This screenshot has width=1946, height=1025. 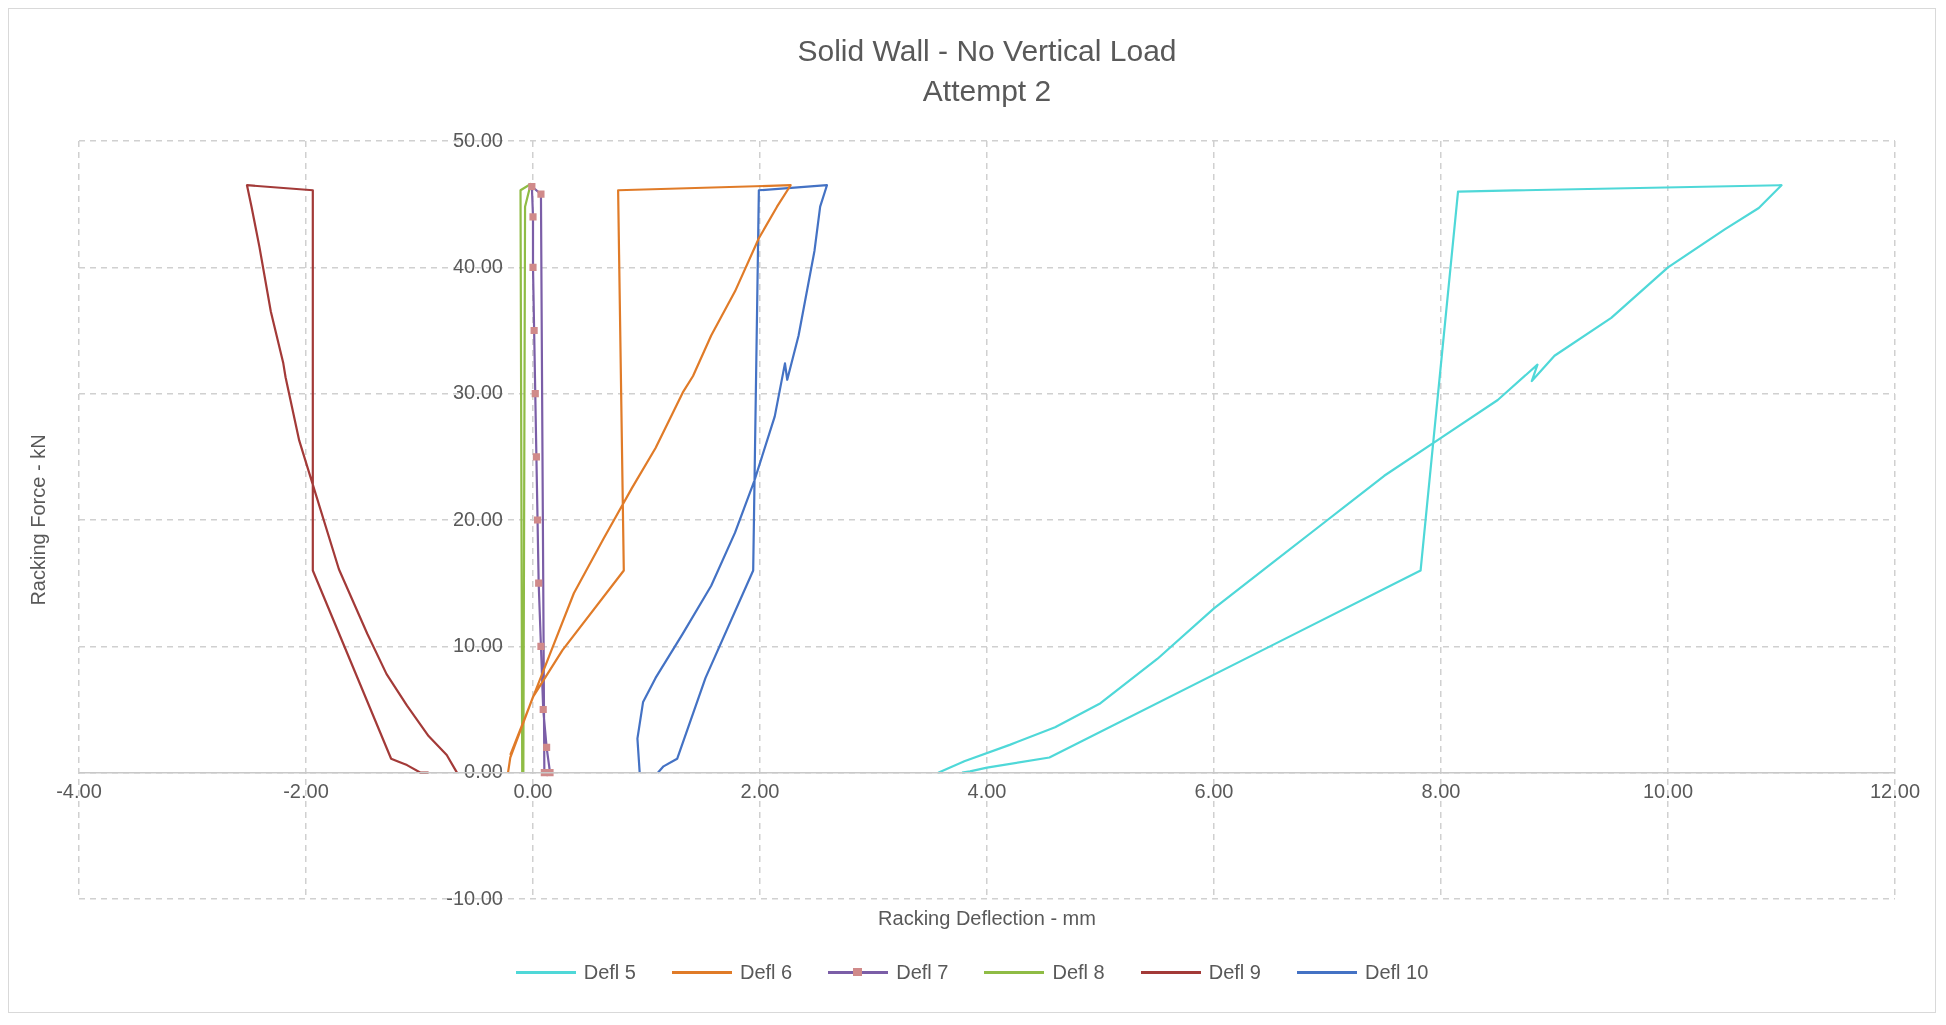 What do you see at coordinates (1214, 791) in the screenshot?
I see `x-tick-label: 6.00` at bounding box center [1214, 791].